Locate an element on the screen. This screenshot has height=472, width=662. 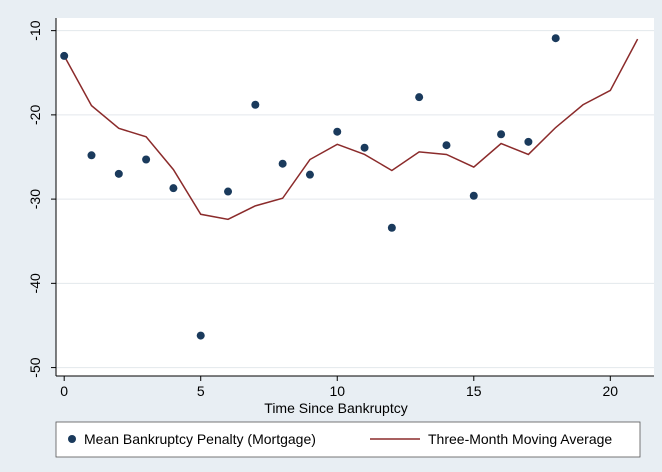
legend-marker-scatter is located at coordinates (72, 439).